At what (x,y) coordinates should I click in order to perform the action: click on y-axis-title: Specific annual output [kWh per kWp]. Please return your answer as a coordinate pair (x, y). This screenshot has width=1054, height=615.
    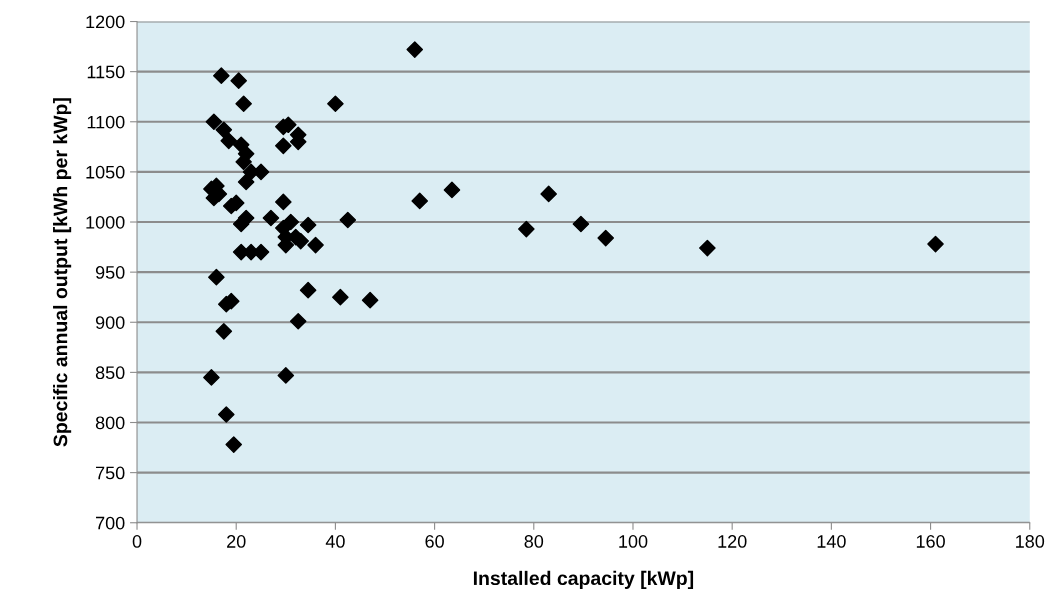
    Looking at the image, I should click on (62, 272).